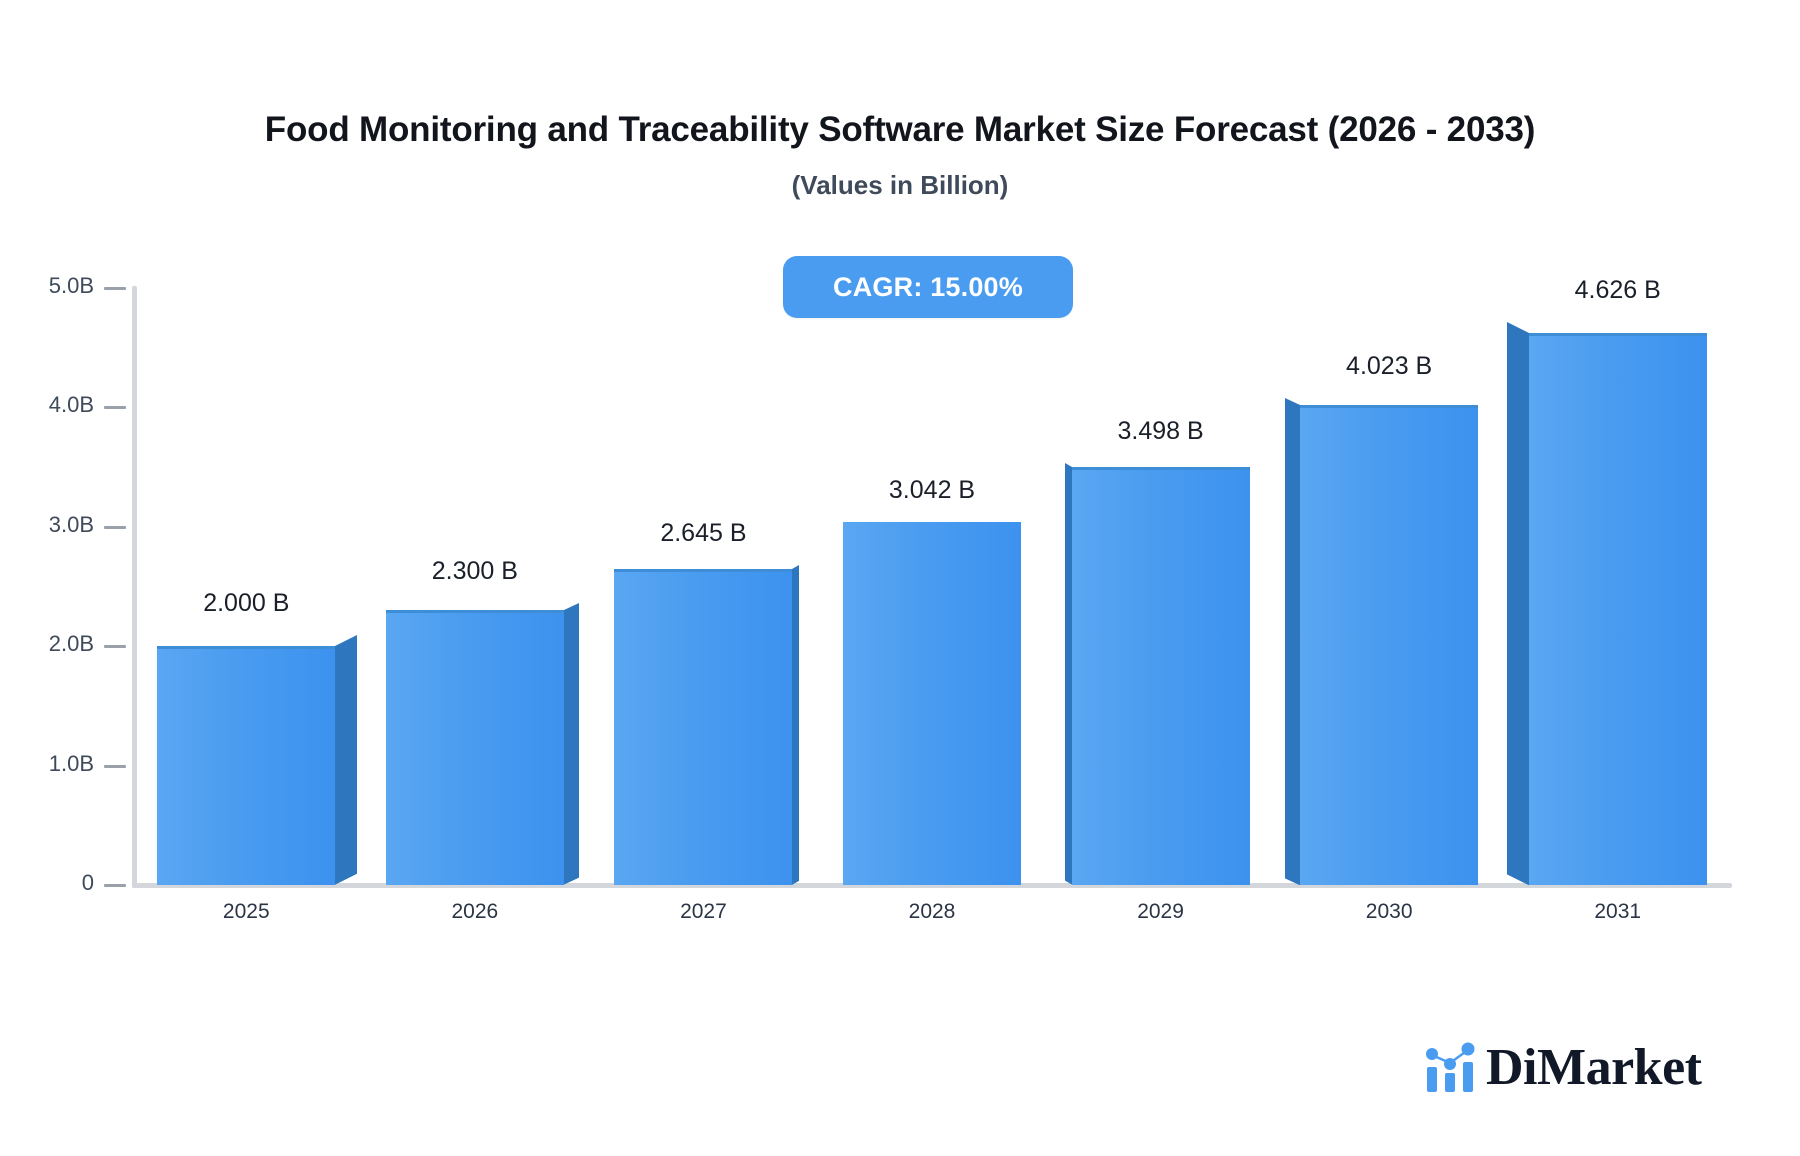 The image size is (1800, 1156). I want to click on bar-value-label: 2.300 B, so click(474, 571).